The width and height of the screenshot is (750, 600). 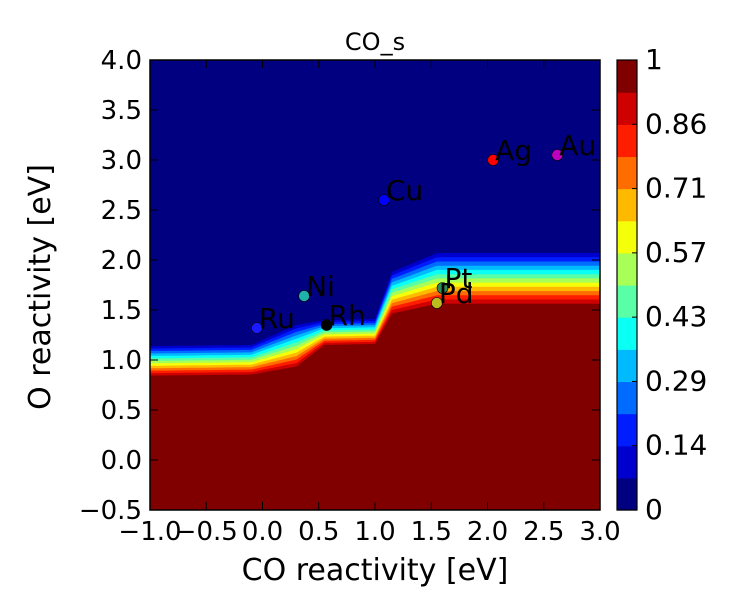 I want to click on colorbar-tick-label: 1, so click(x=654, y=59).